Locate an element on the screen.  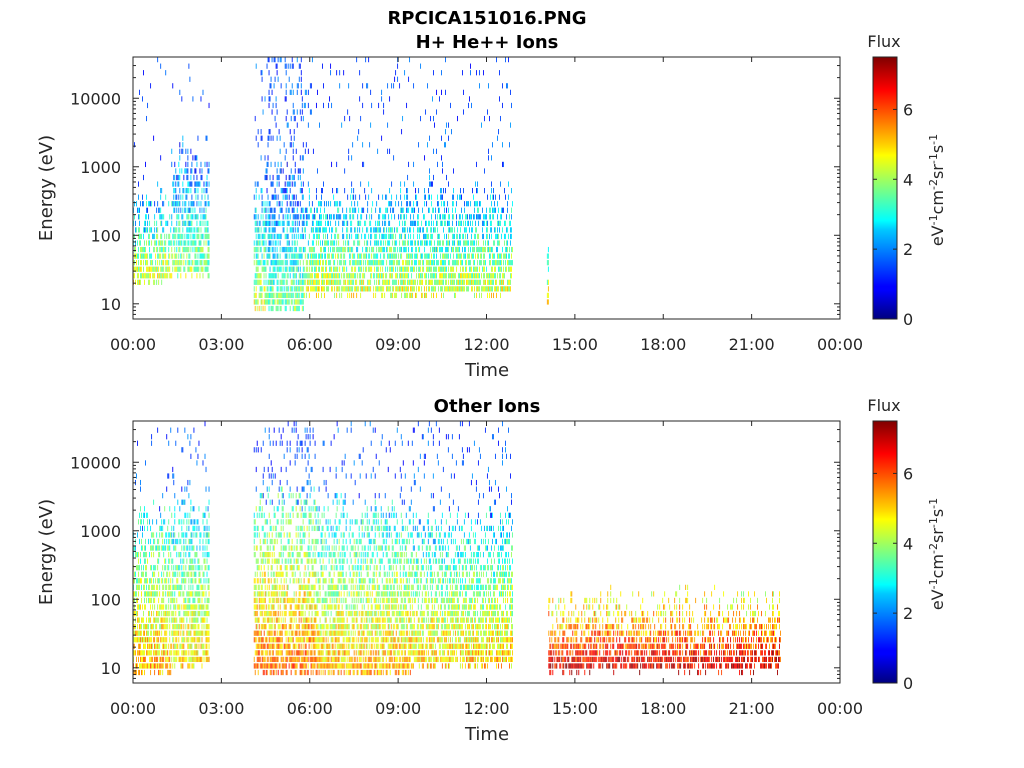
colorbar-tick-label: 0 is located at coordinates (908, 319).